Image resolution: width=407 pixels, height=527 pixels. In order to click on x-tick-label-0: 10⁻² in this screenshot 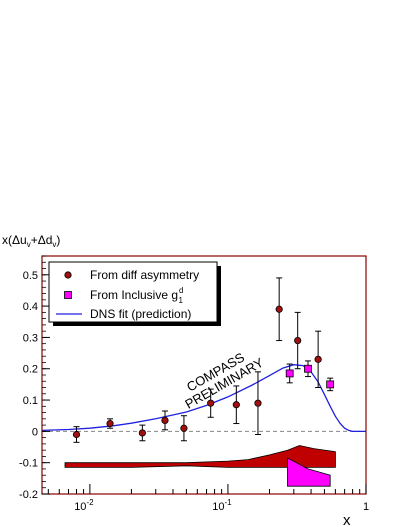, I will do `click(84, 505)`.